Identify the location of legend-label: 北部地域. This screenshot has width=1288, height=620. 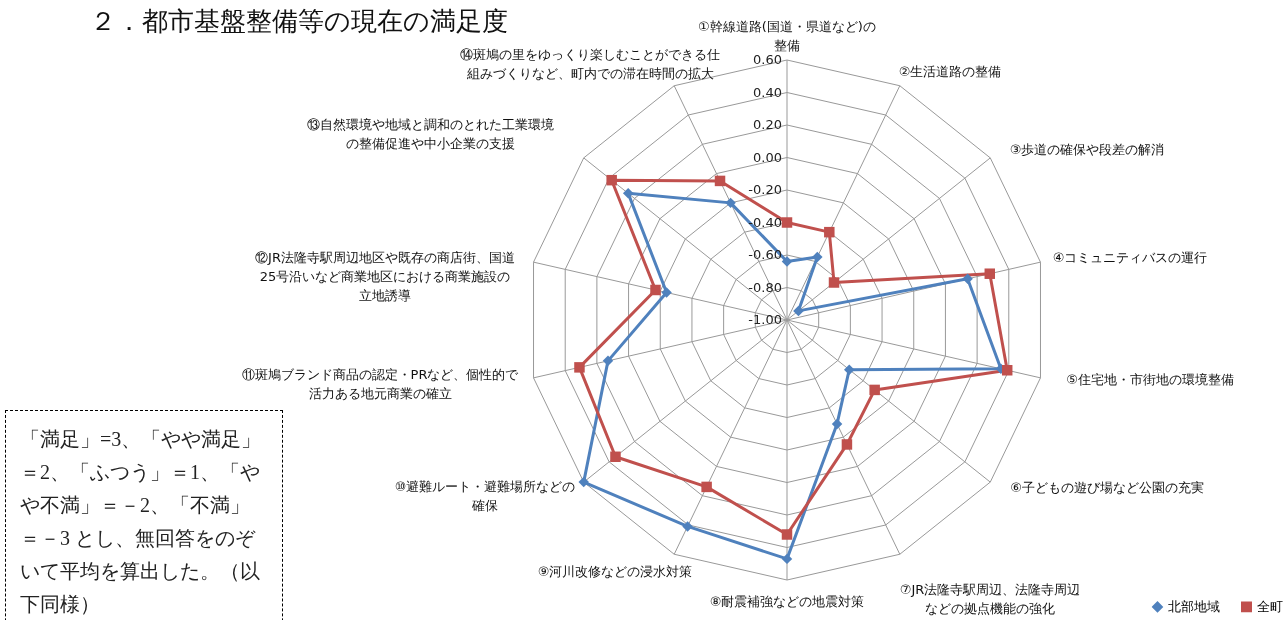
(1194, 606).